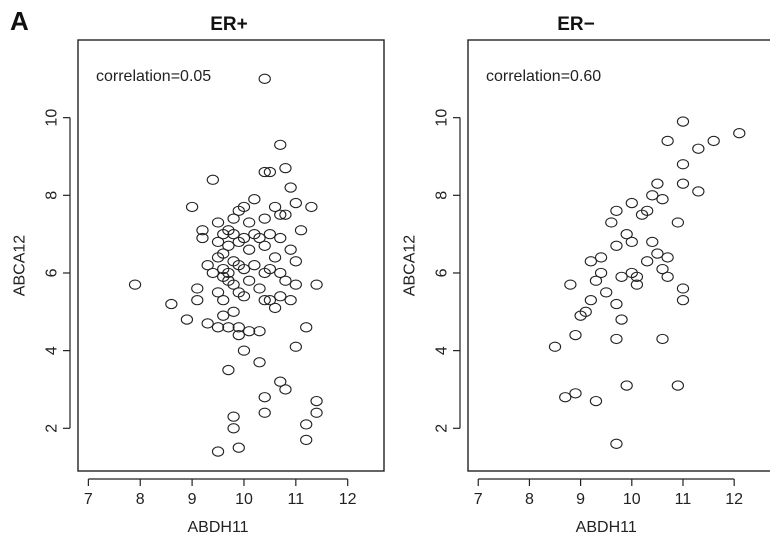  I want to click on er-negative-y-tick-label: 6, so click(442, 272).